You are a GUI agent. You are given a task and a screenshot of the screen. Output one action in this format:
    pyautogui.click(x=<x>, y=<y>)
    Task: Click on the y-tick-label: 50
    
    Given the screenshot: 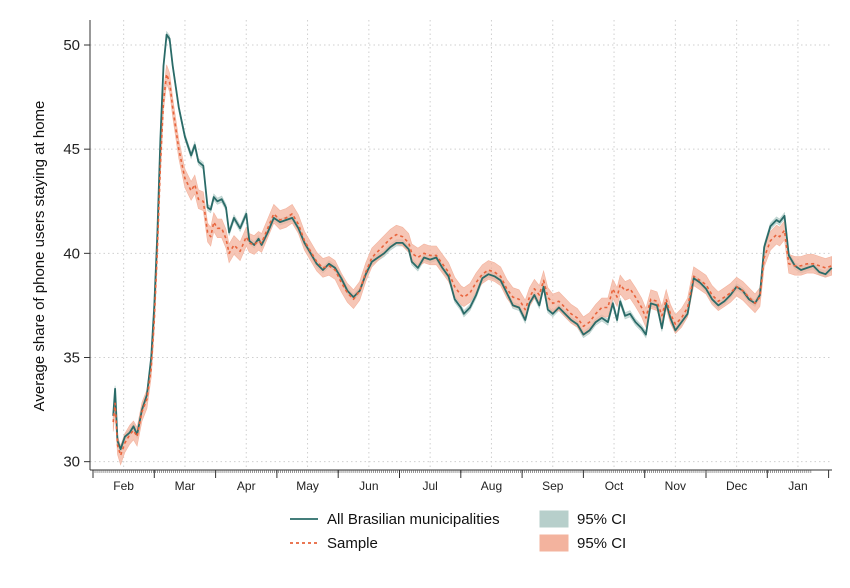 What is the action you would take?
    pyautogui.click(x=71, y=45)
    